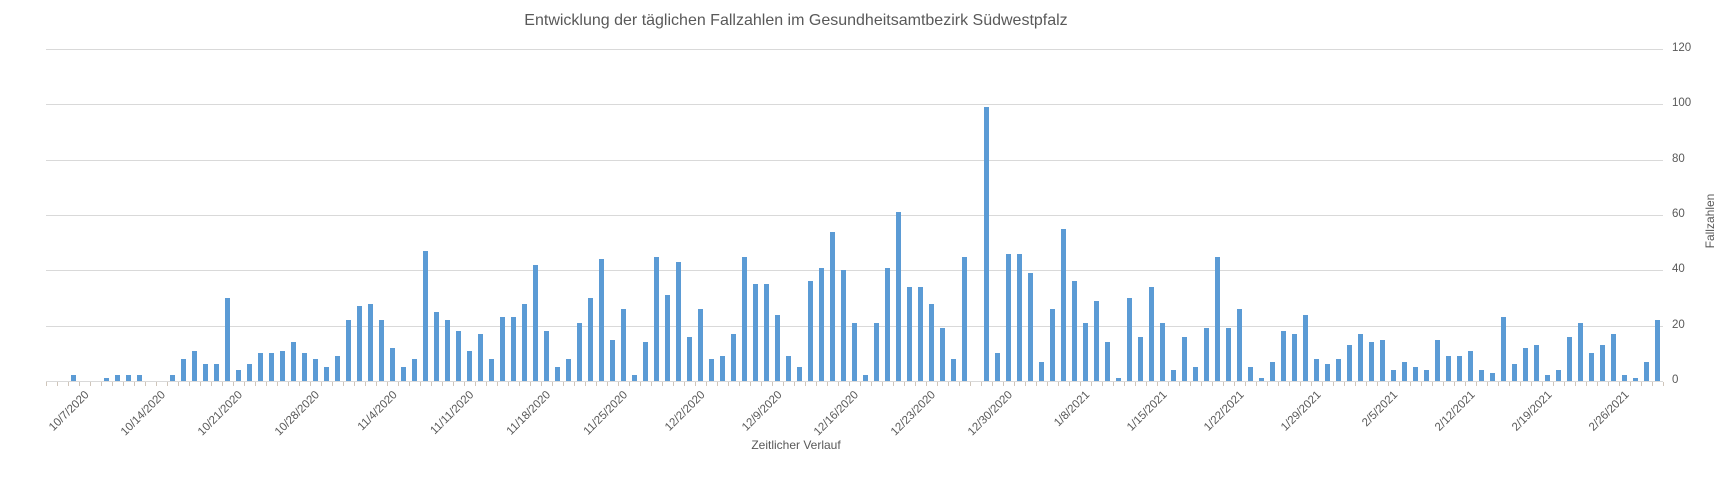  What do you see at coordinates (1301, 411) in the screenshot?
I see `x-axis-tick-label: 1/29/2021` at bounding box center [1301, 411].